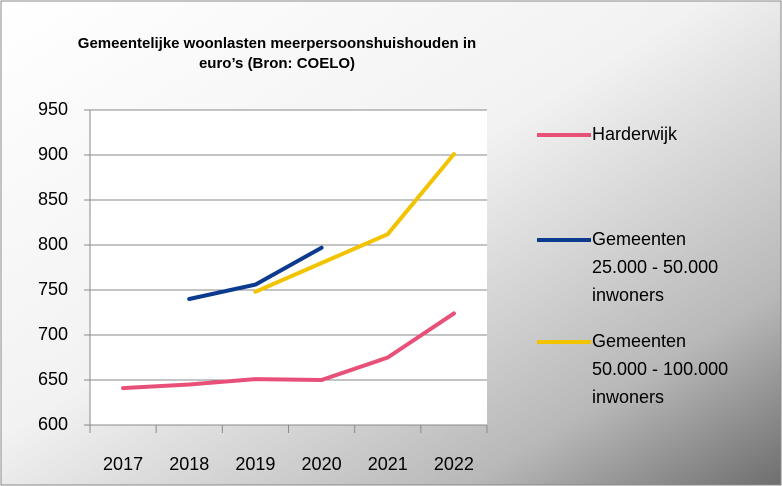  Describe the element at coordinates (53, 334) in the screenshot. I see `y-tick-label: 700` at that location.